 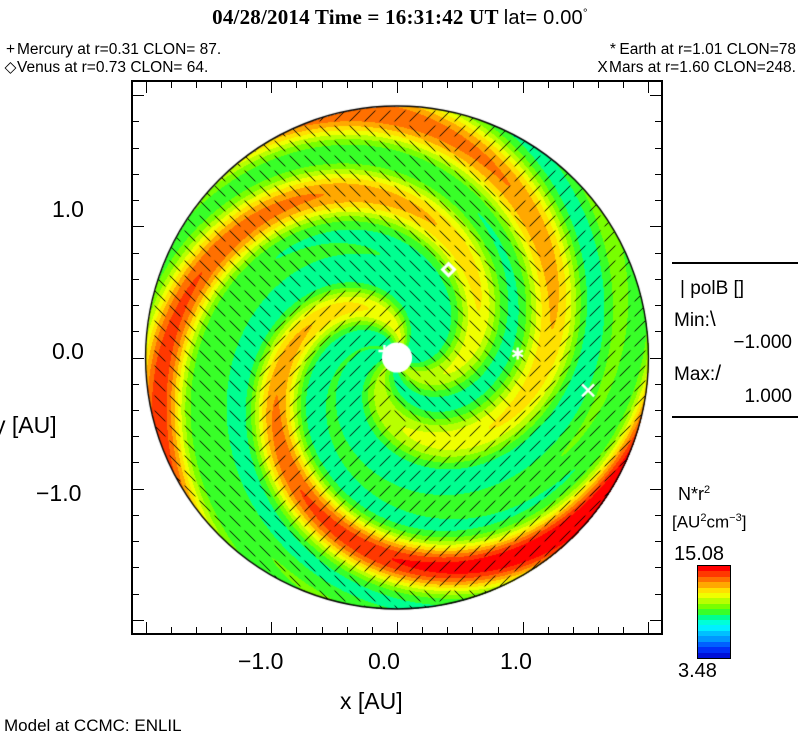 What do you see at coordinates (563, 18) in the screenshot?
I see `title-lat-value: 0.00` at bounding box center [563, 18].